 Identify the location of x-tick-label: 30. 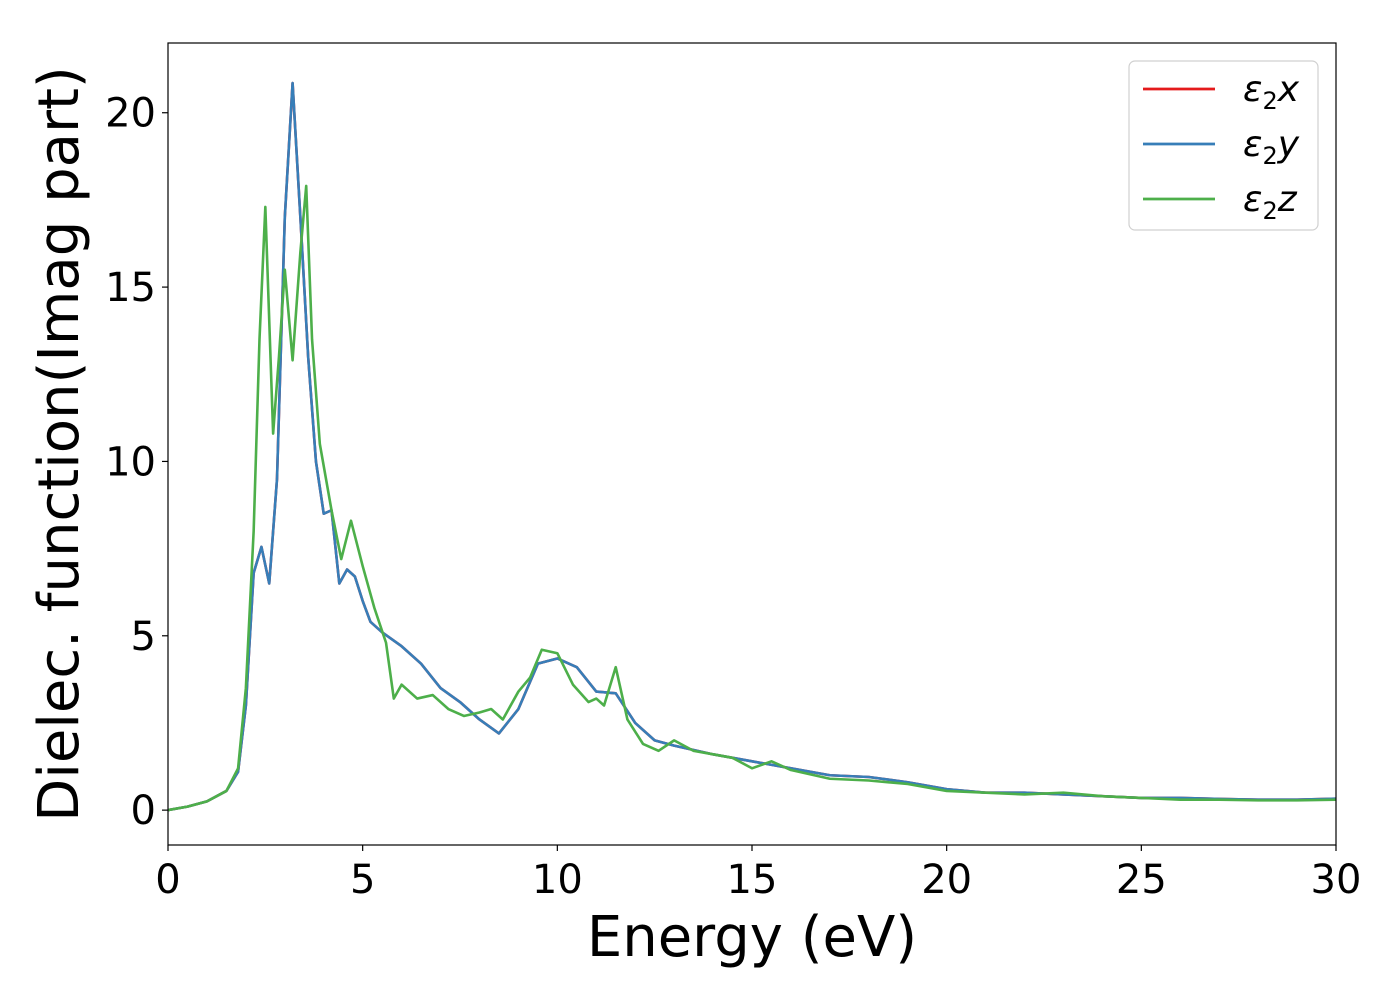
(1336, 880).